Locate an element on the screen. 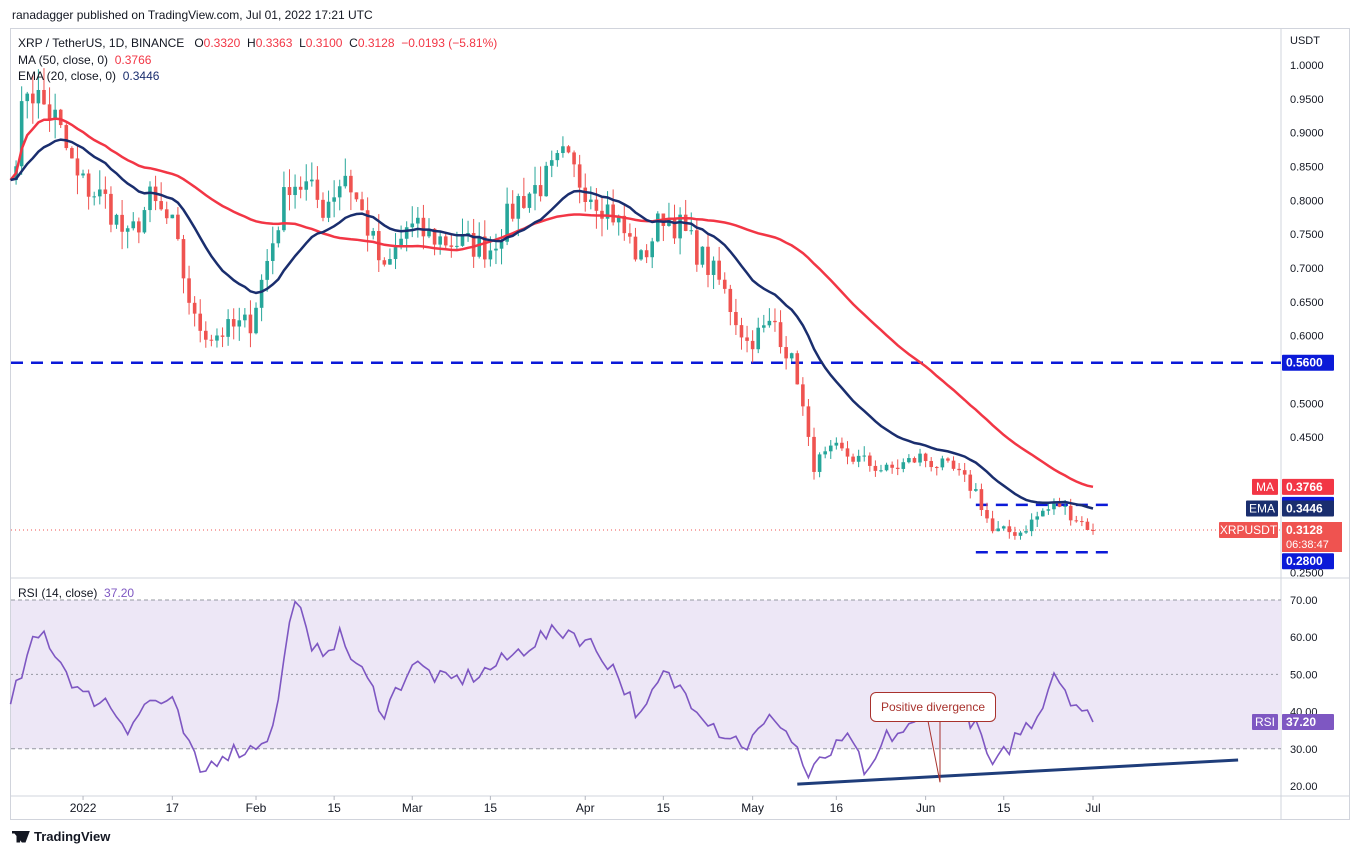  ema-tag-badge: EMA is located at coordinates (1262, 508).